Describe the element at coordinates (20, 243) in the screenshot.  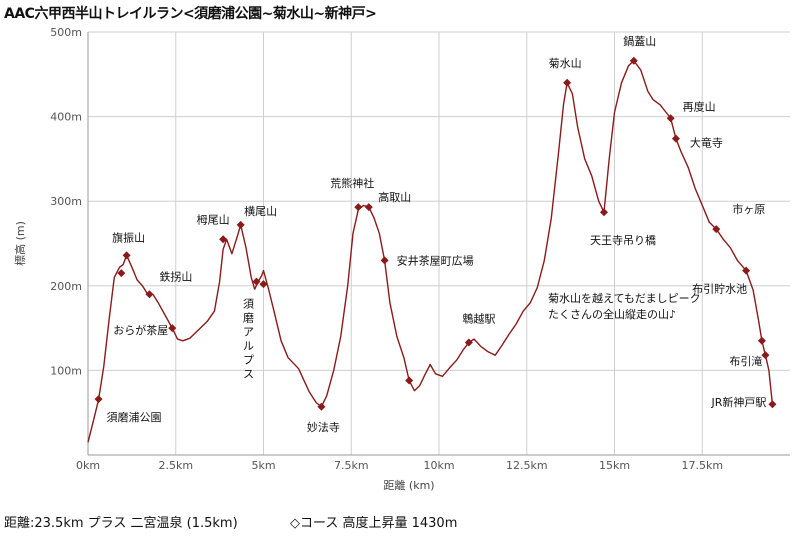
I see `y-axis-title: 標高 (m)` at that location.